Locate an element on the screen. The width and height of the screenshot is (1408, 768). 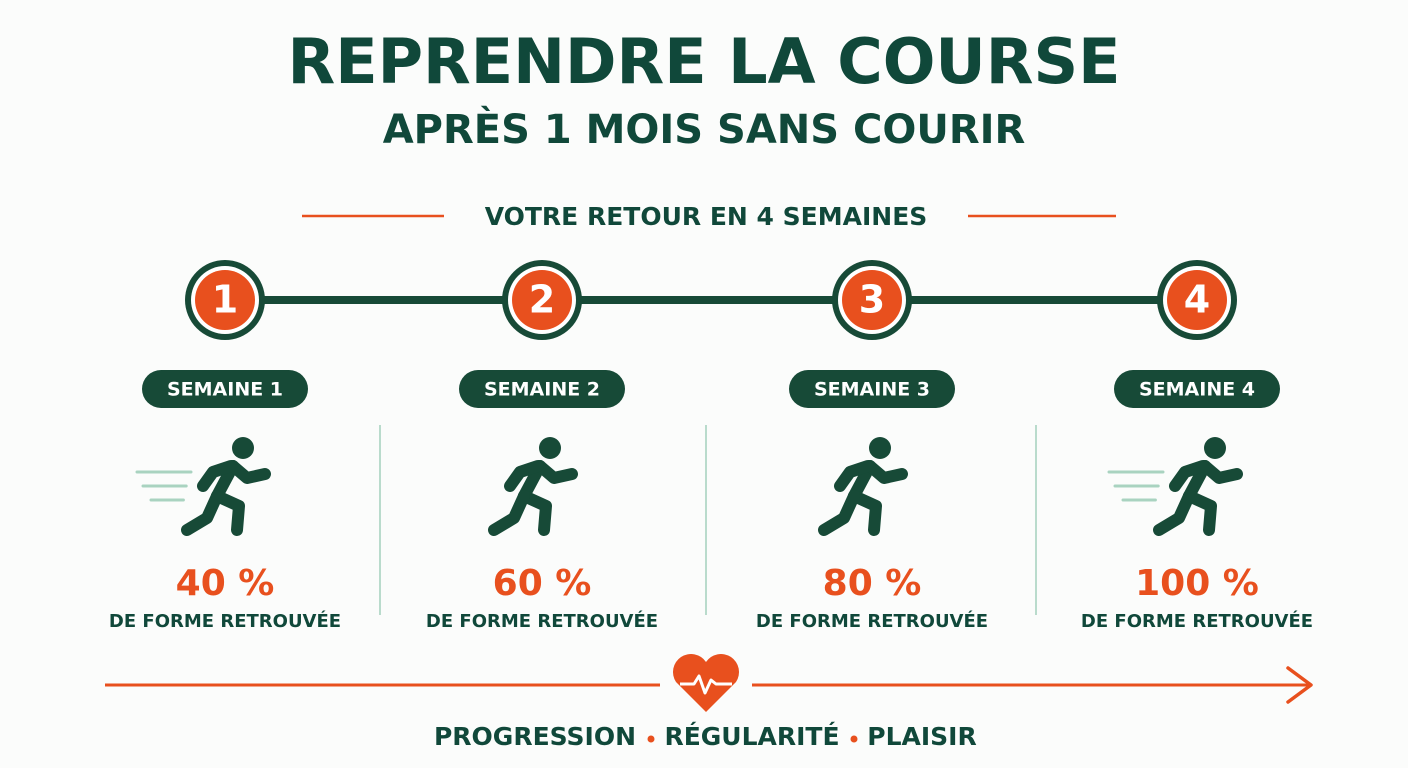
step-percent: 60 % is located at coordinates (542, 583).